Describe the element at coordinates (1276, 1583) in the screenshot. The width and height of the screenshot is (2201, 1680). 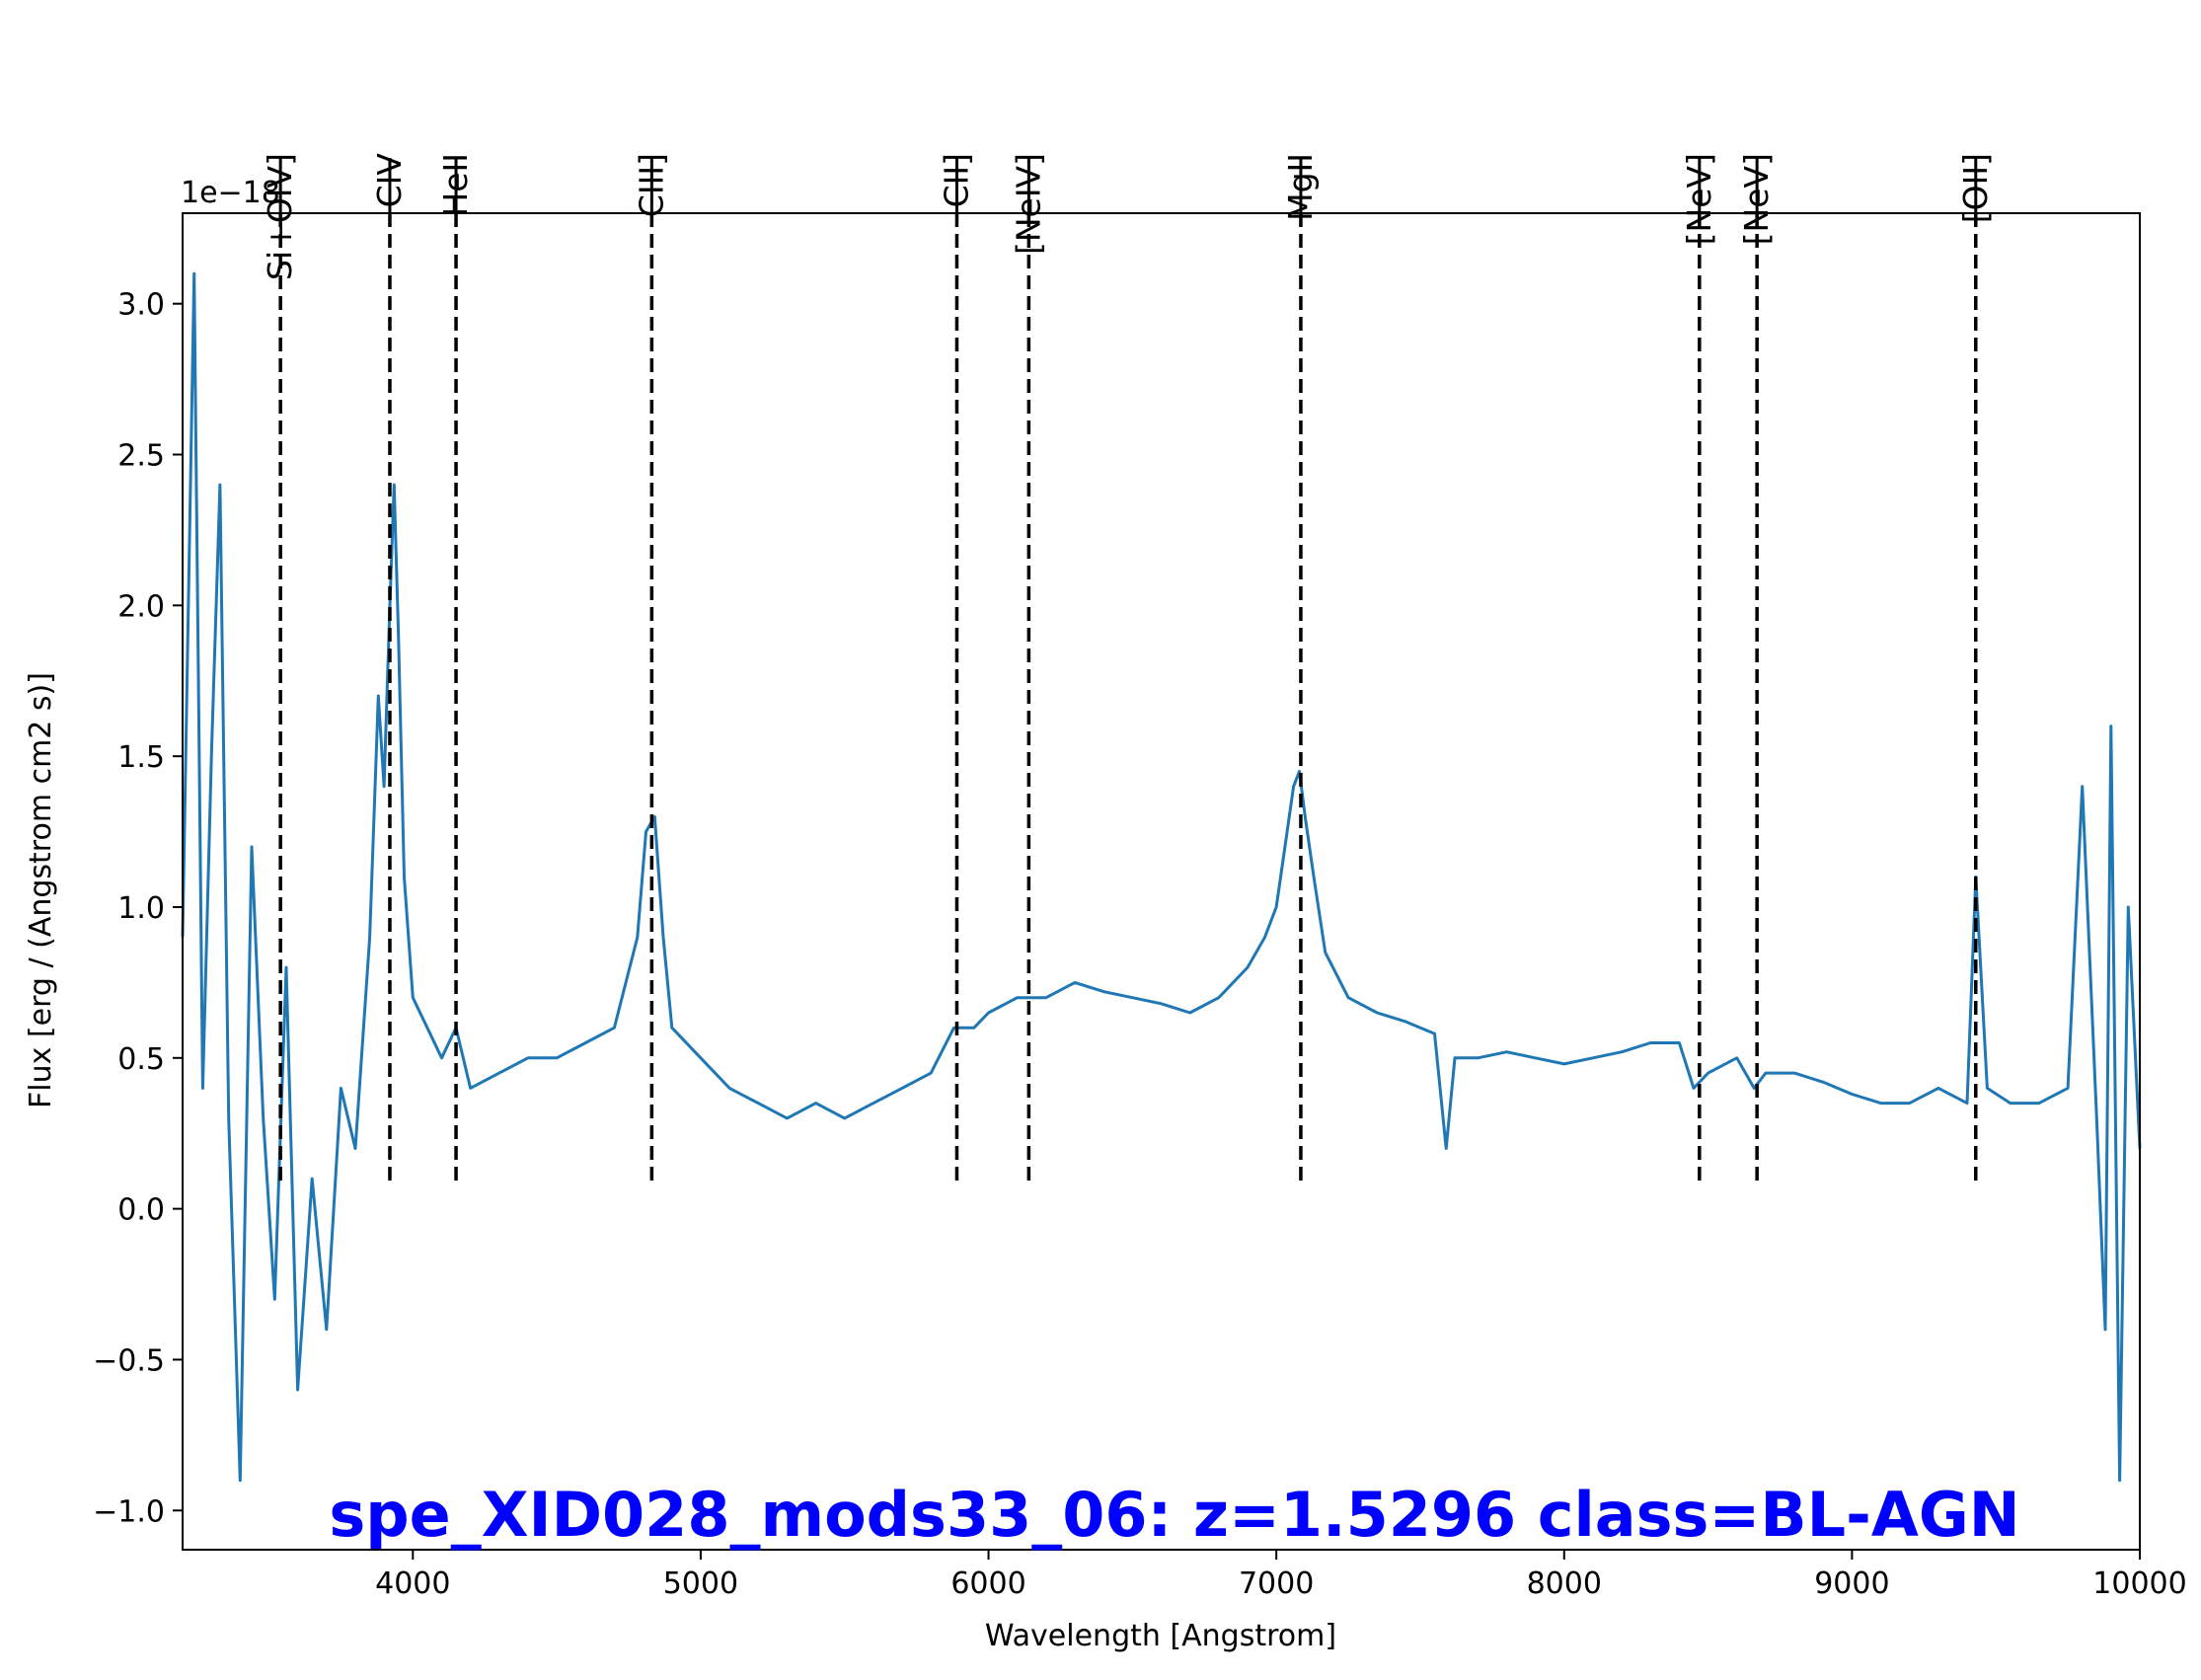
I see `x-tick-label: 7000` at that location.